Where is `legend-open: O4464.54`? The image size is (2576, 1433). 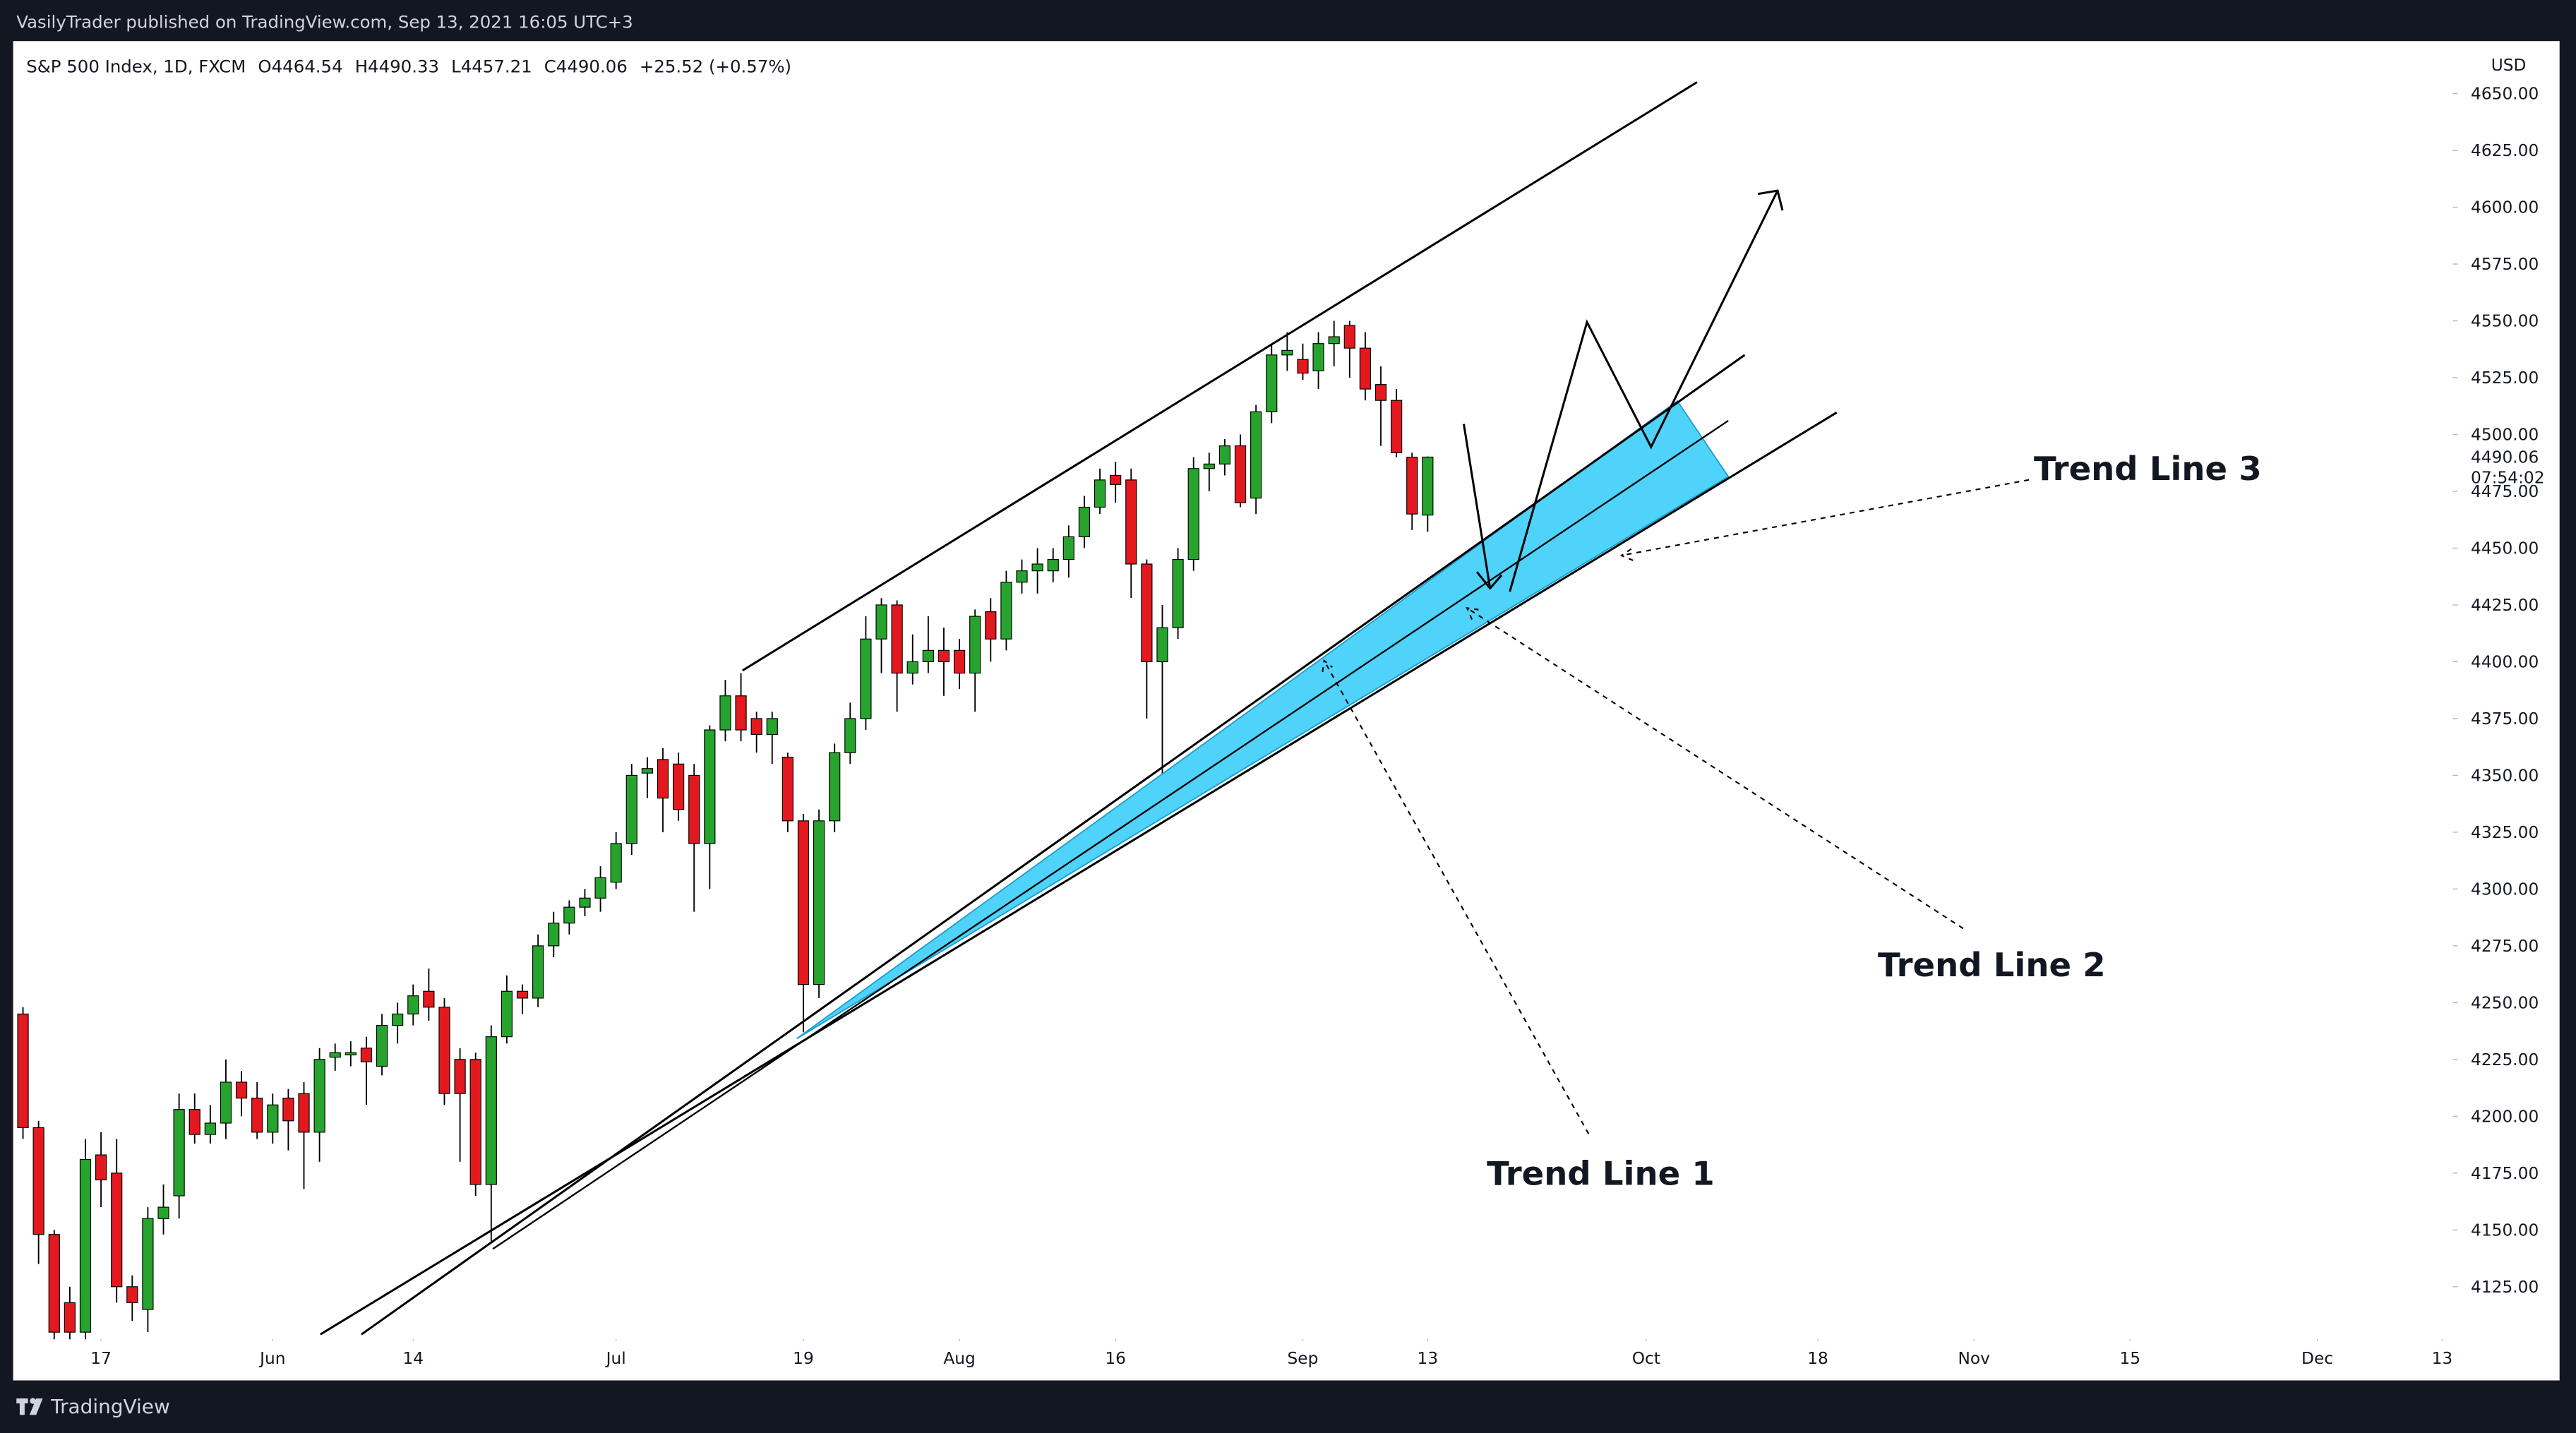 legend-open: O4464.54 is located at coordinates (300, 66).